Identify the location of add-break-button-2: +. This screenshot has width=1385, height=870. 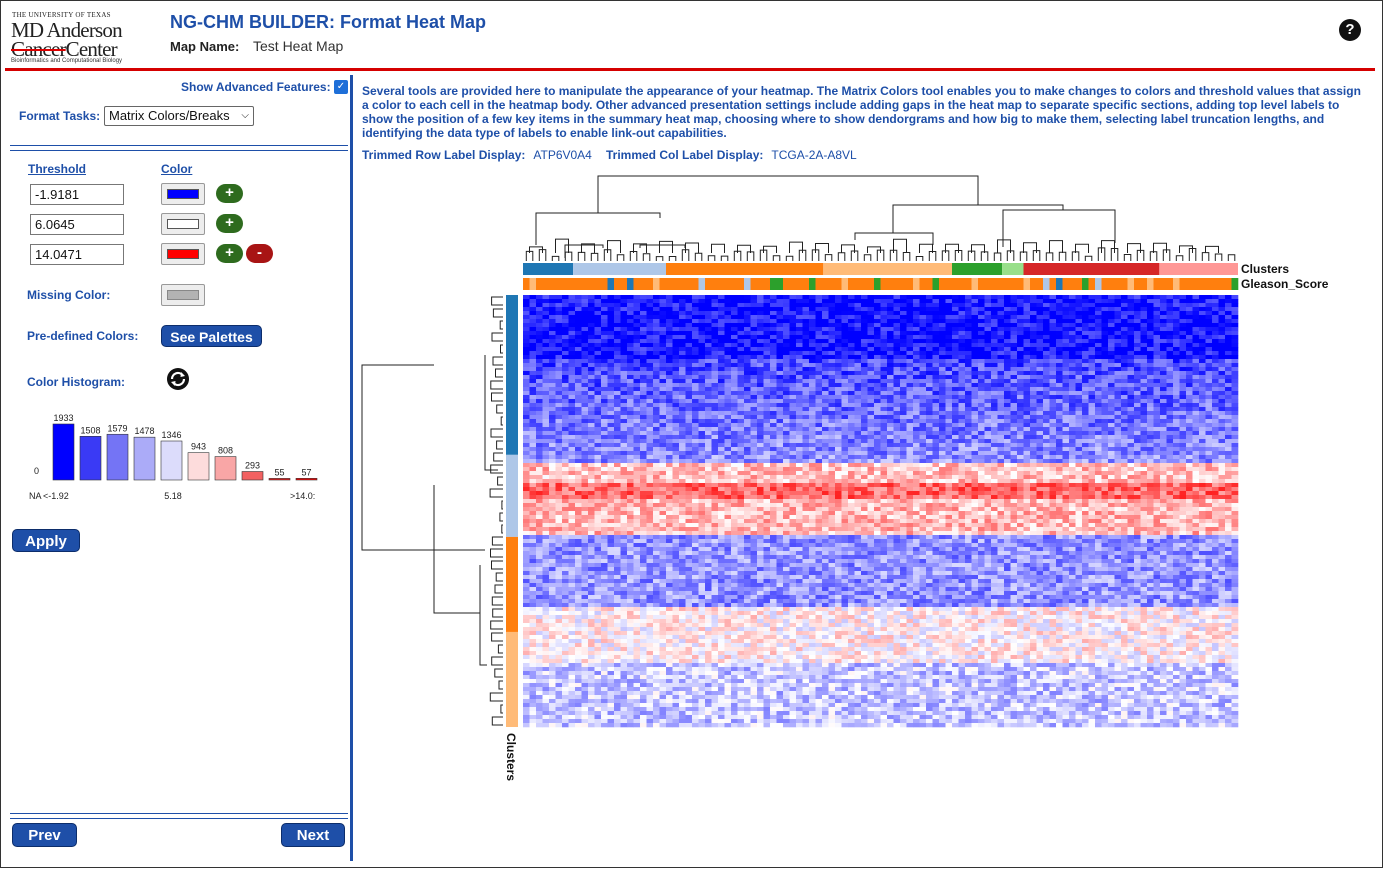
(229, 223).